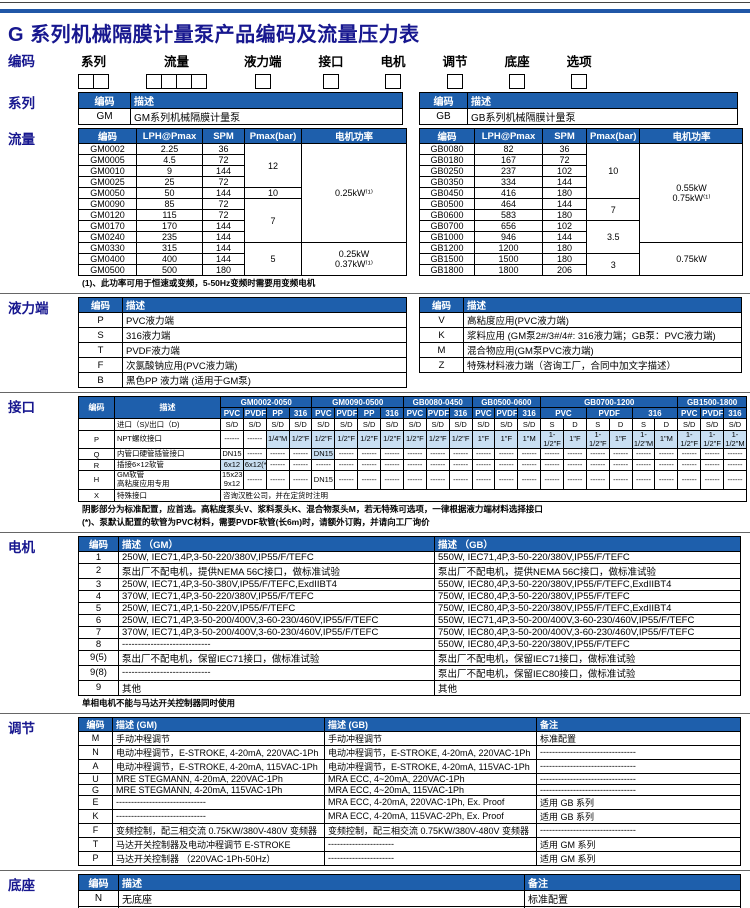 This screenshot has width=750, height=908. What do you see at coordinates (242, 237) in the screenshot?
I see `table-row: GM0240 235 144` at bounding box center [242, 237].